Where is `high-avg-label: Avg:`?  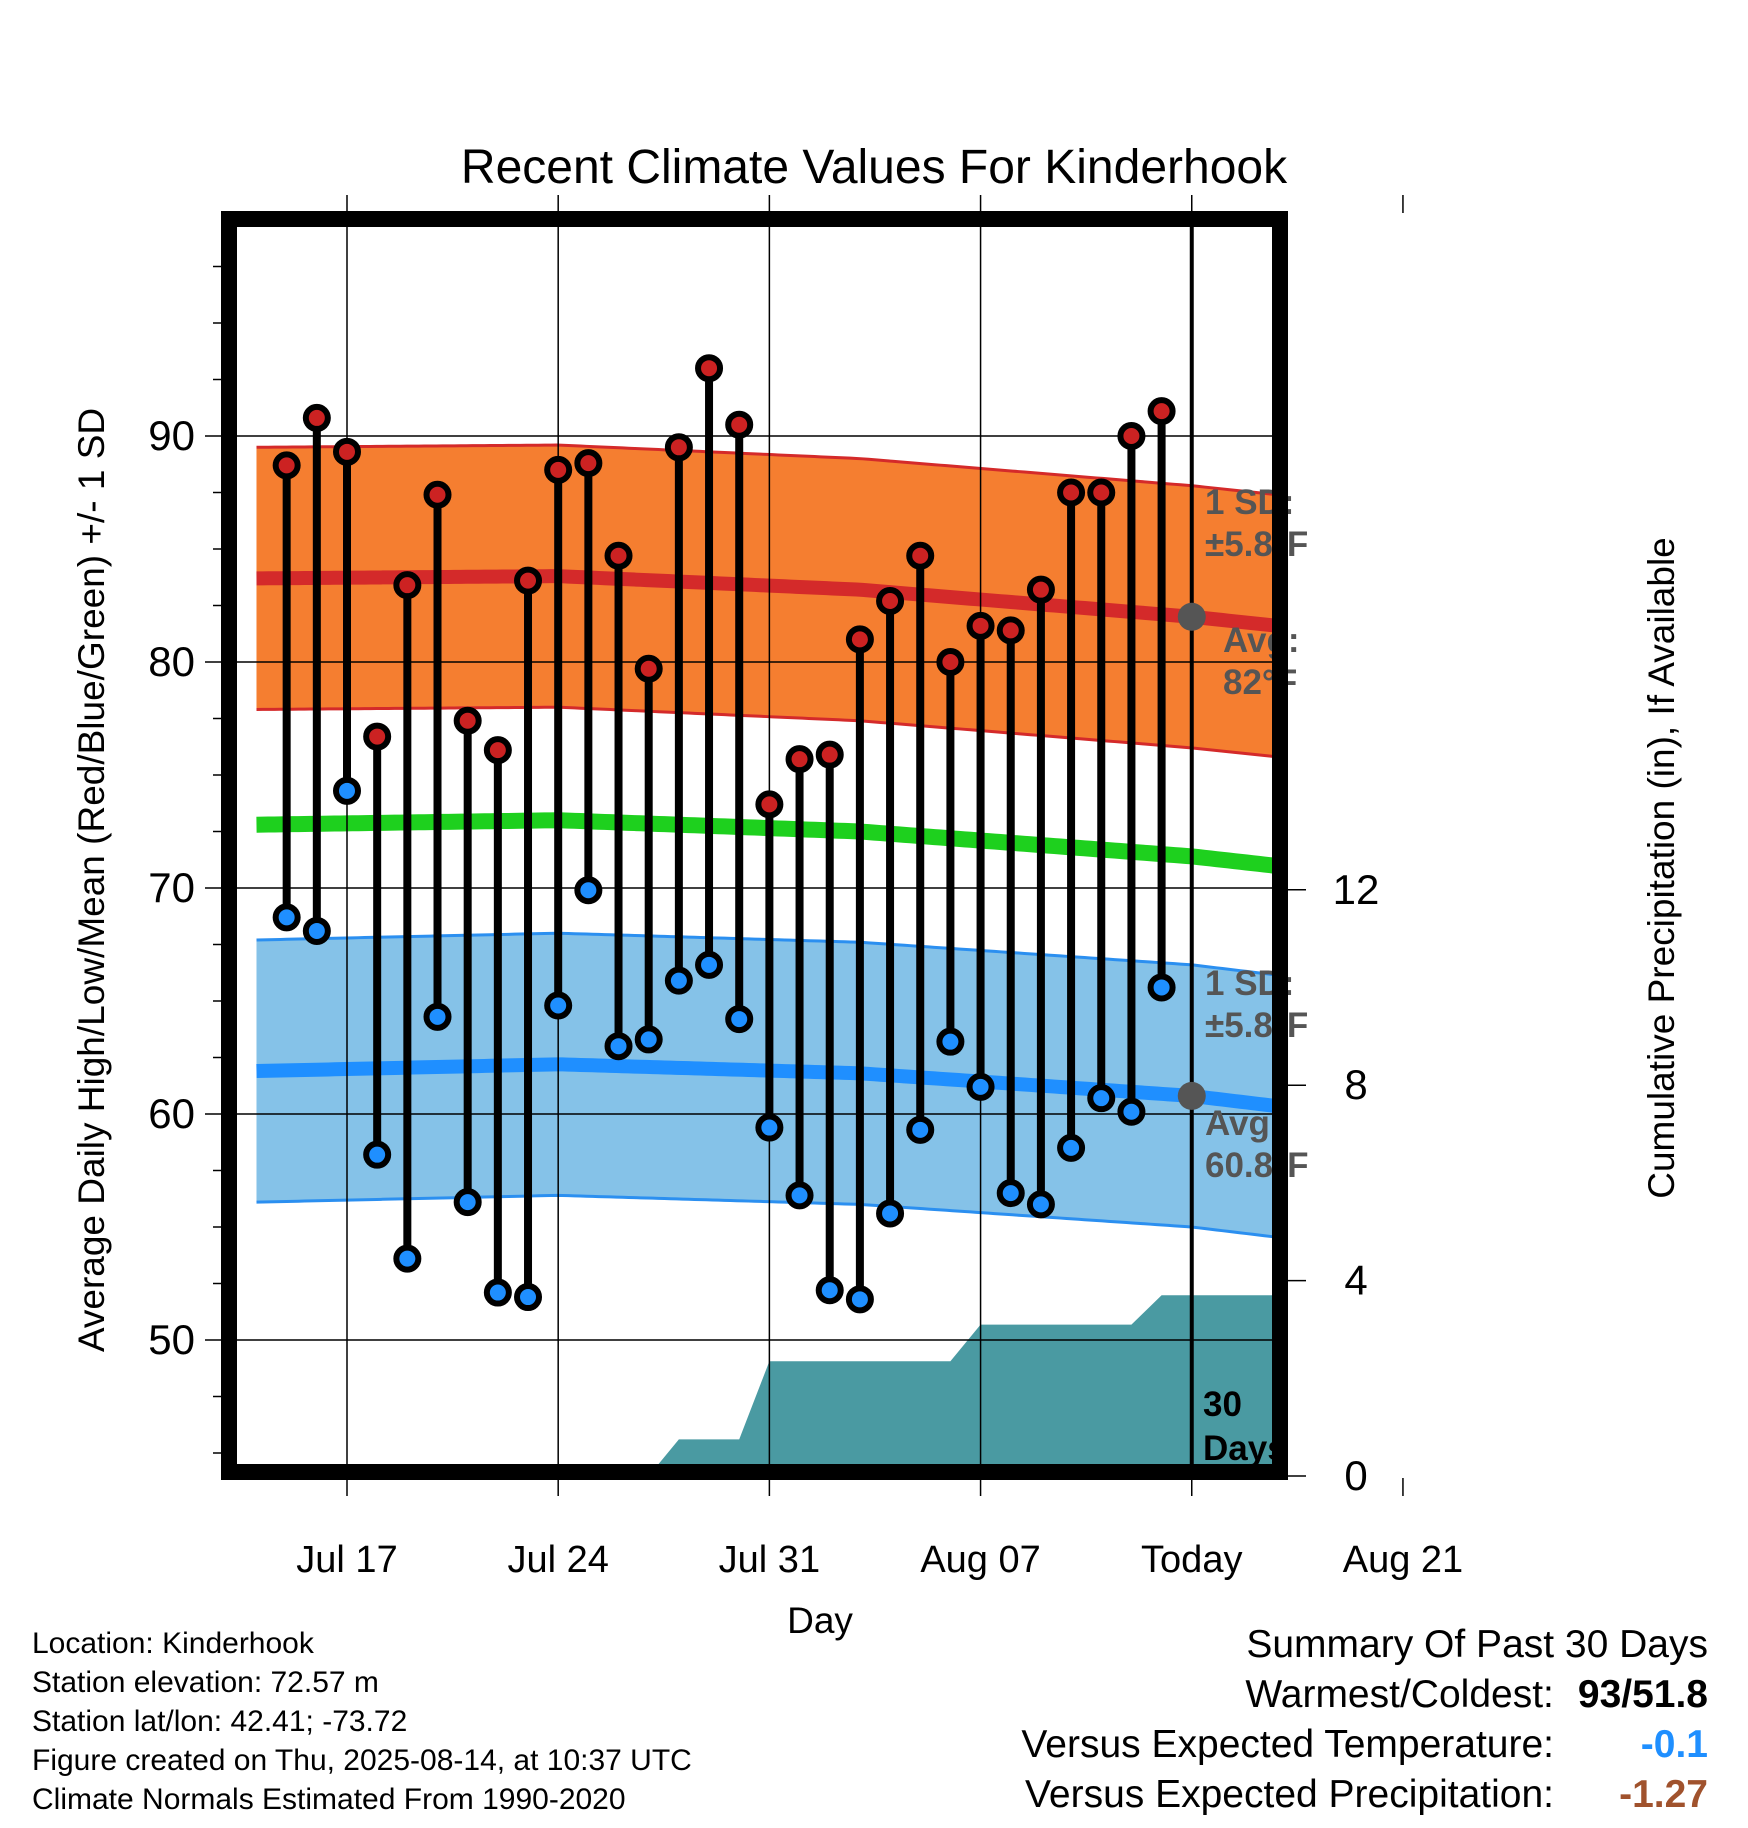
high-avg-label: Avg: is located at coordinates (1261, 640).